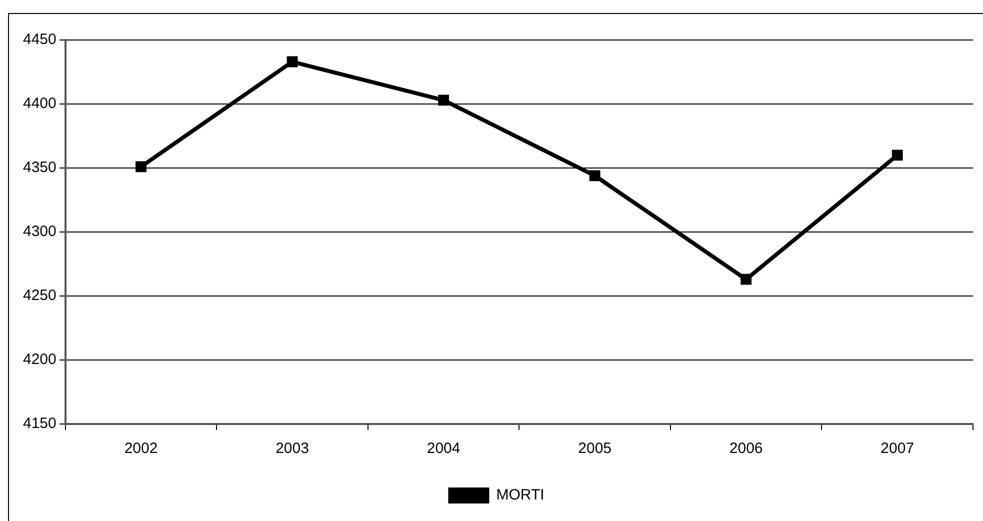 The image size is (983, 521). Describe the element at coordinates (520, 495) in the screenshot. I see `legend-label: MORTI` at that location.